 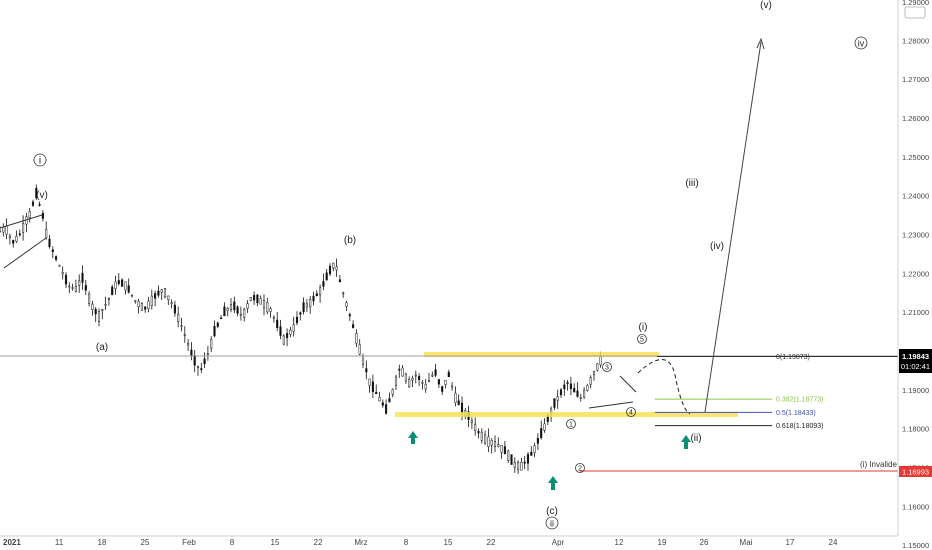 What do you see at coordinates (12, 542) in the screenshot?
I see `time-tick-label: 2021` at bounding box center [12, 542].